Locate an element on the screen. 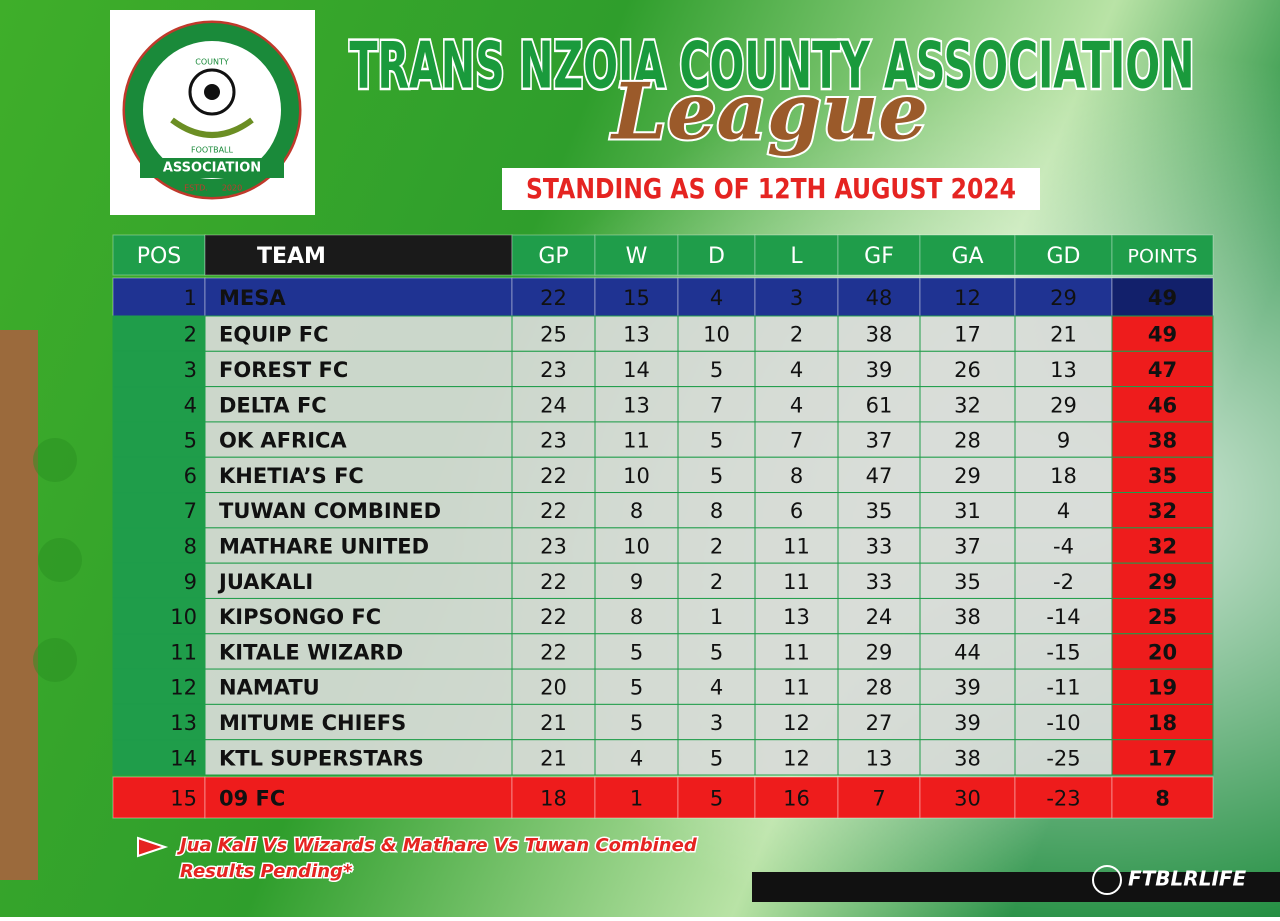  position: 9 is located at coordinates (190, 582).